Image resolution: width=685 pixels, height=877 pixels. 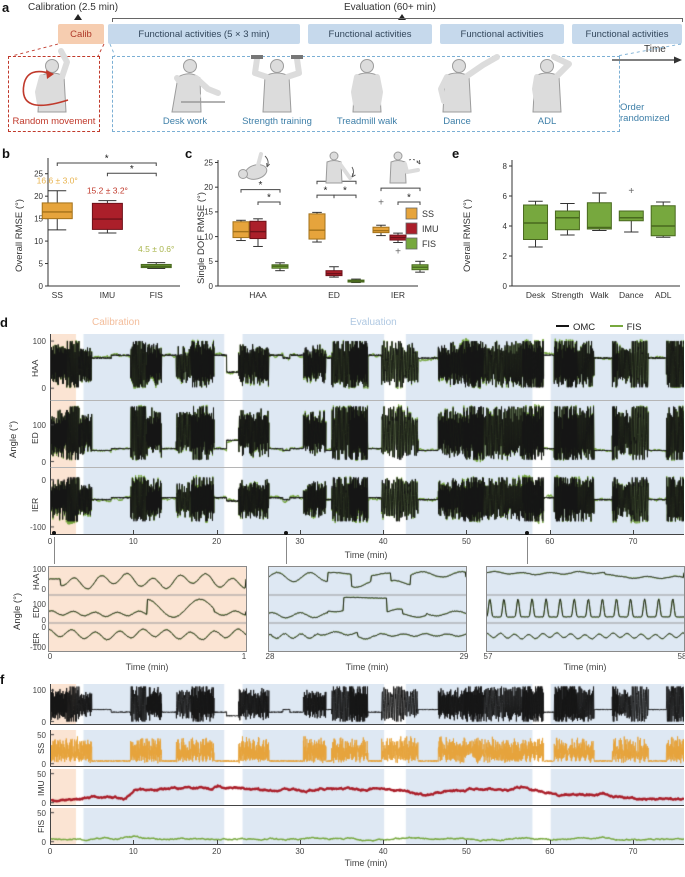 What do you see at coordinates (681, 656) in the screenshot?
I see `d-inset-x-tick: 58` at bounding box center [681, 656].